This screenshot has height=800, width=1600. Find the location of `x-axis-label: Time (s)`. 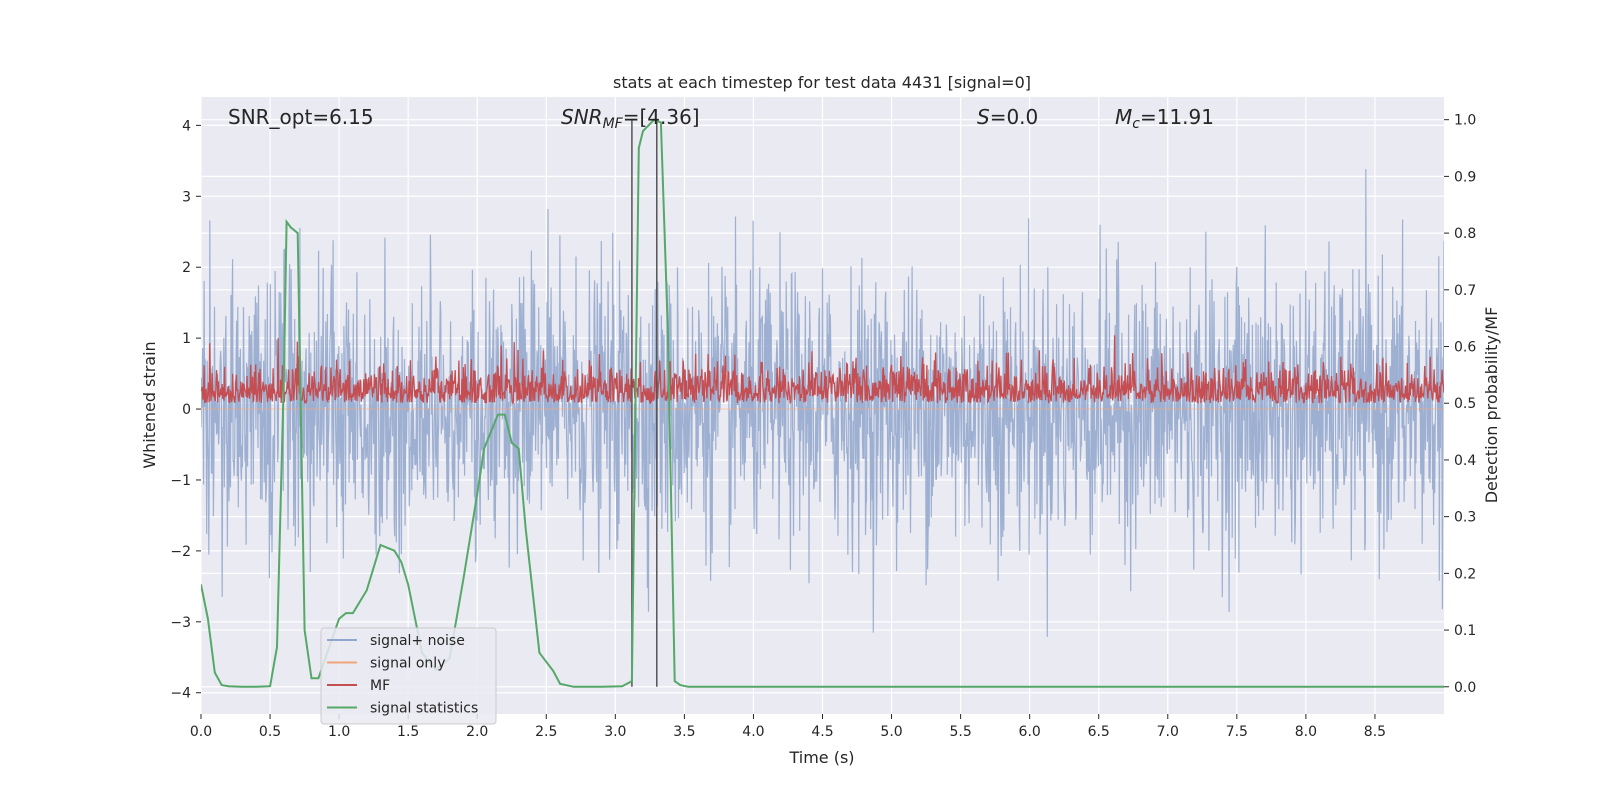

x-axis-label: Time (s) is located at coordinates (821, 757).